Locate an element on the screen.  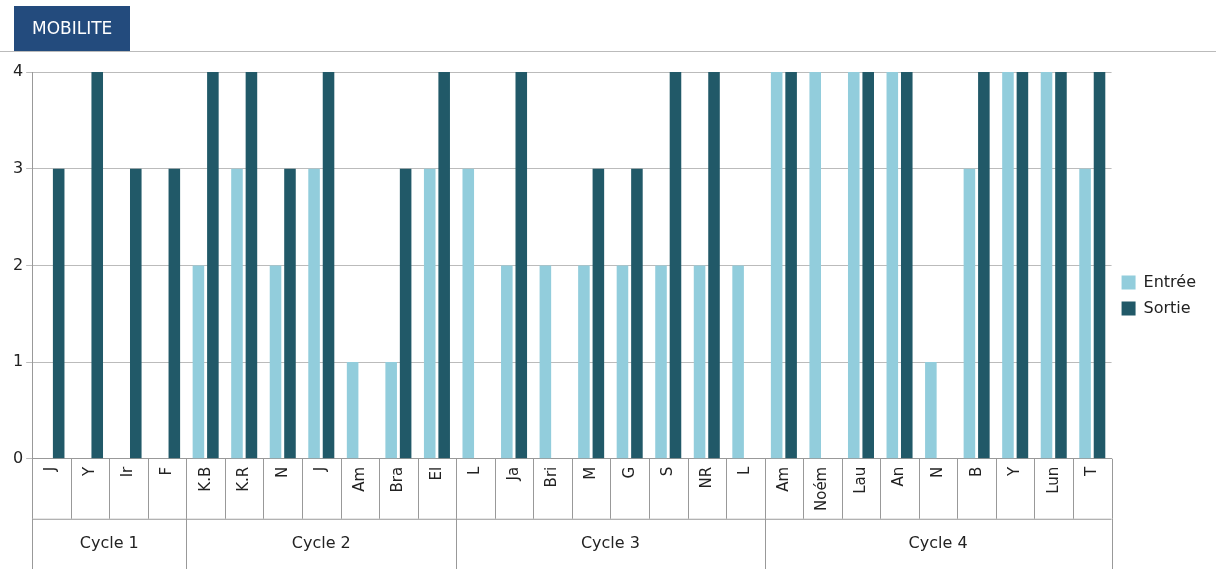
legend-label: Entrée is located at coordinates (1169, 281).